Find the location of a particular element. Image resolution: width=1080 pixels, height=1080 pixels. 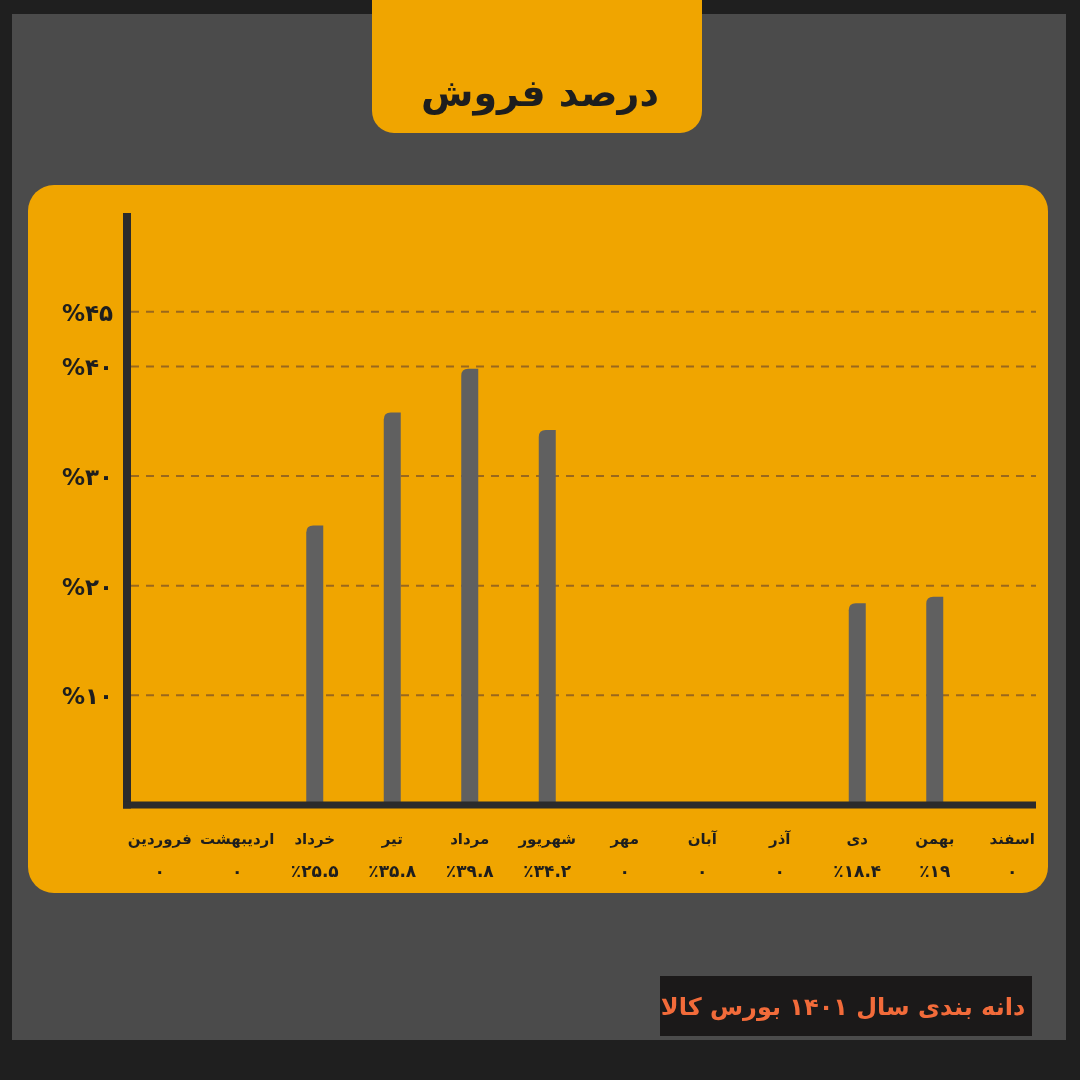

annotation: دانه بندی سال ۱۴۰۱ بورس کالا is located at coordinates (846, 1006).